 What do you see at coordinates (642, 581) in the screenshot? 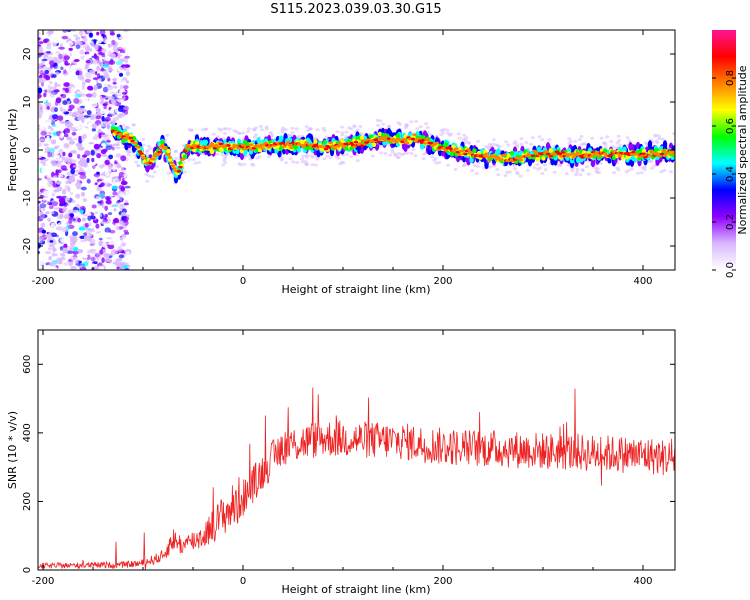
I see `x-tick-label: 400` at bounding box center [642, 581].